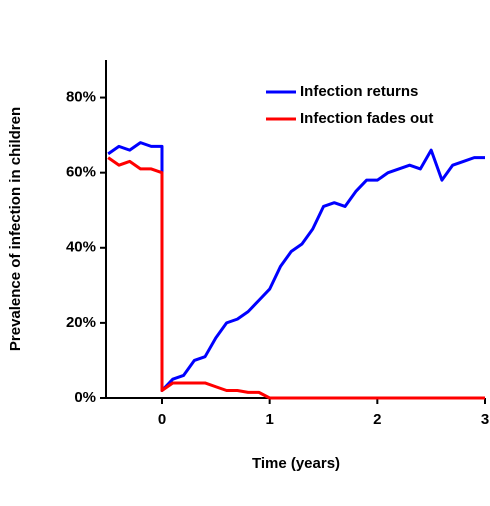 The image size is (490, 506). I want to click on y-tick-label: 60%, so click(81, 172).